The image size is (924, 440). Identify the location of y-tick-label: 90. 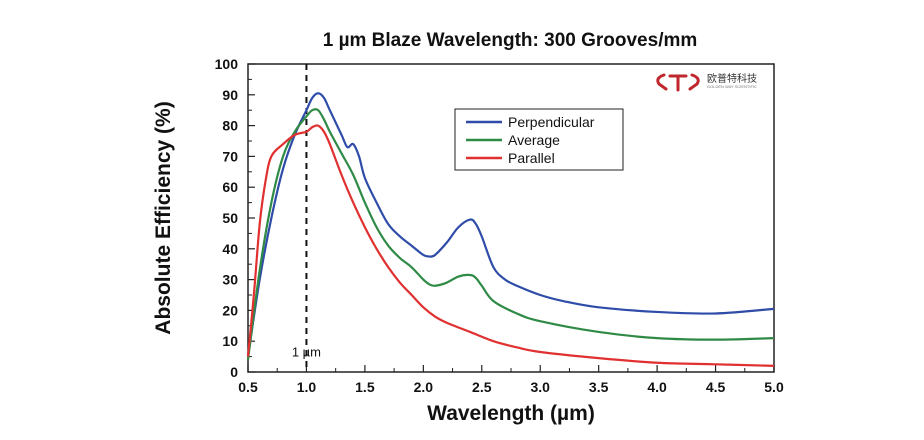
(230, 95).